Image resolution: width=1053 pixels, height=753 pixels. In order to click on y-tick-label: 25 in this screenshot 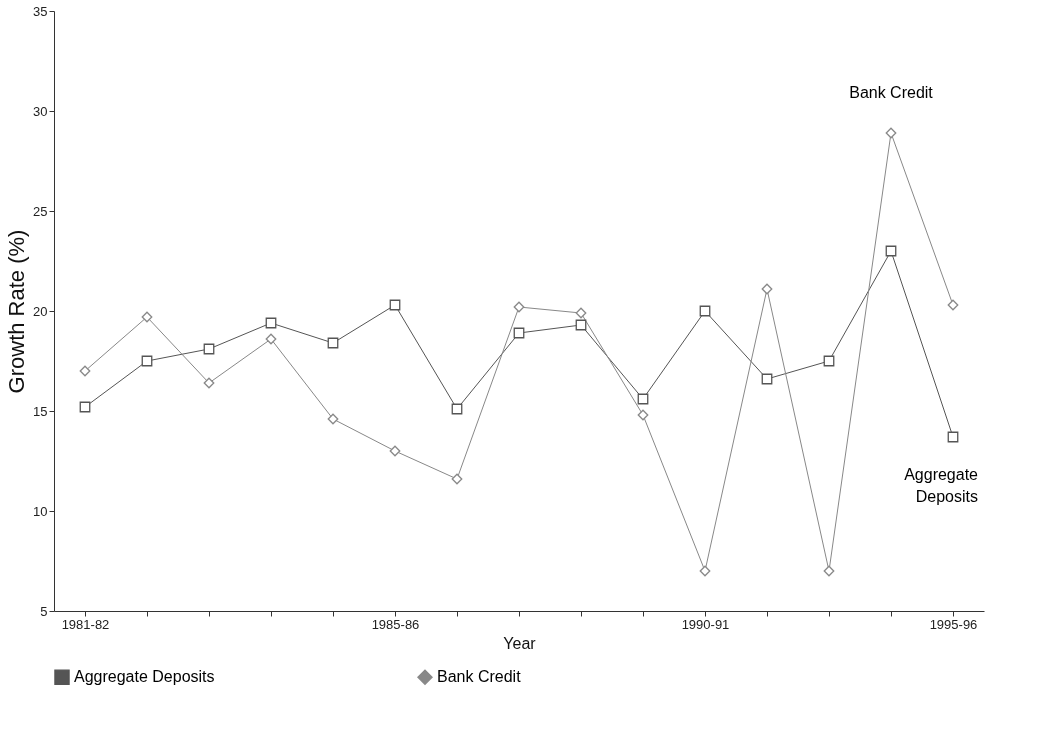, I will do `click(40, 211)`.